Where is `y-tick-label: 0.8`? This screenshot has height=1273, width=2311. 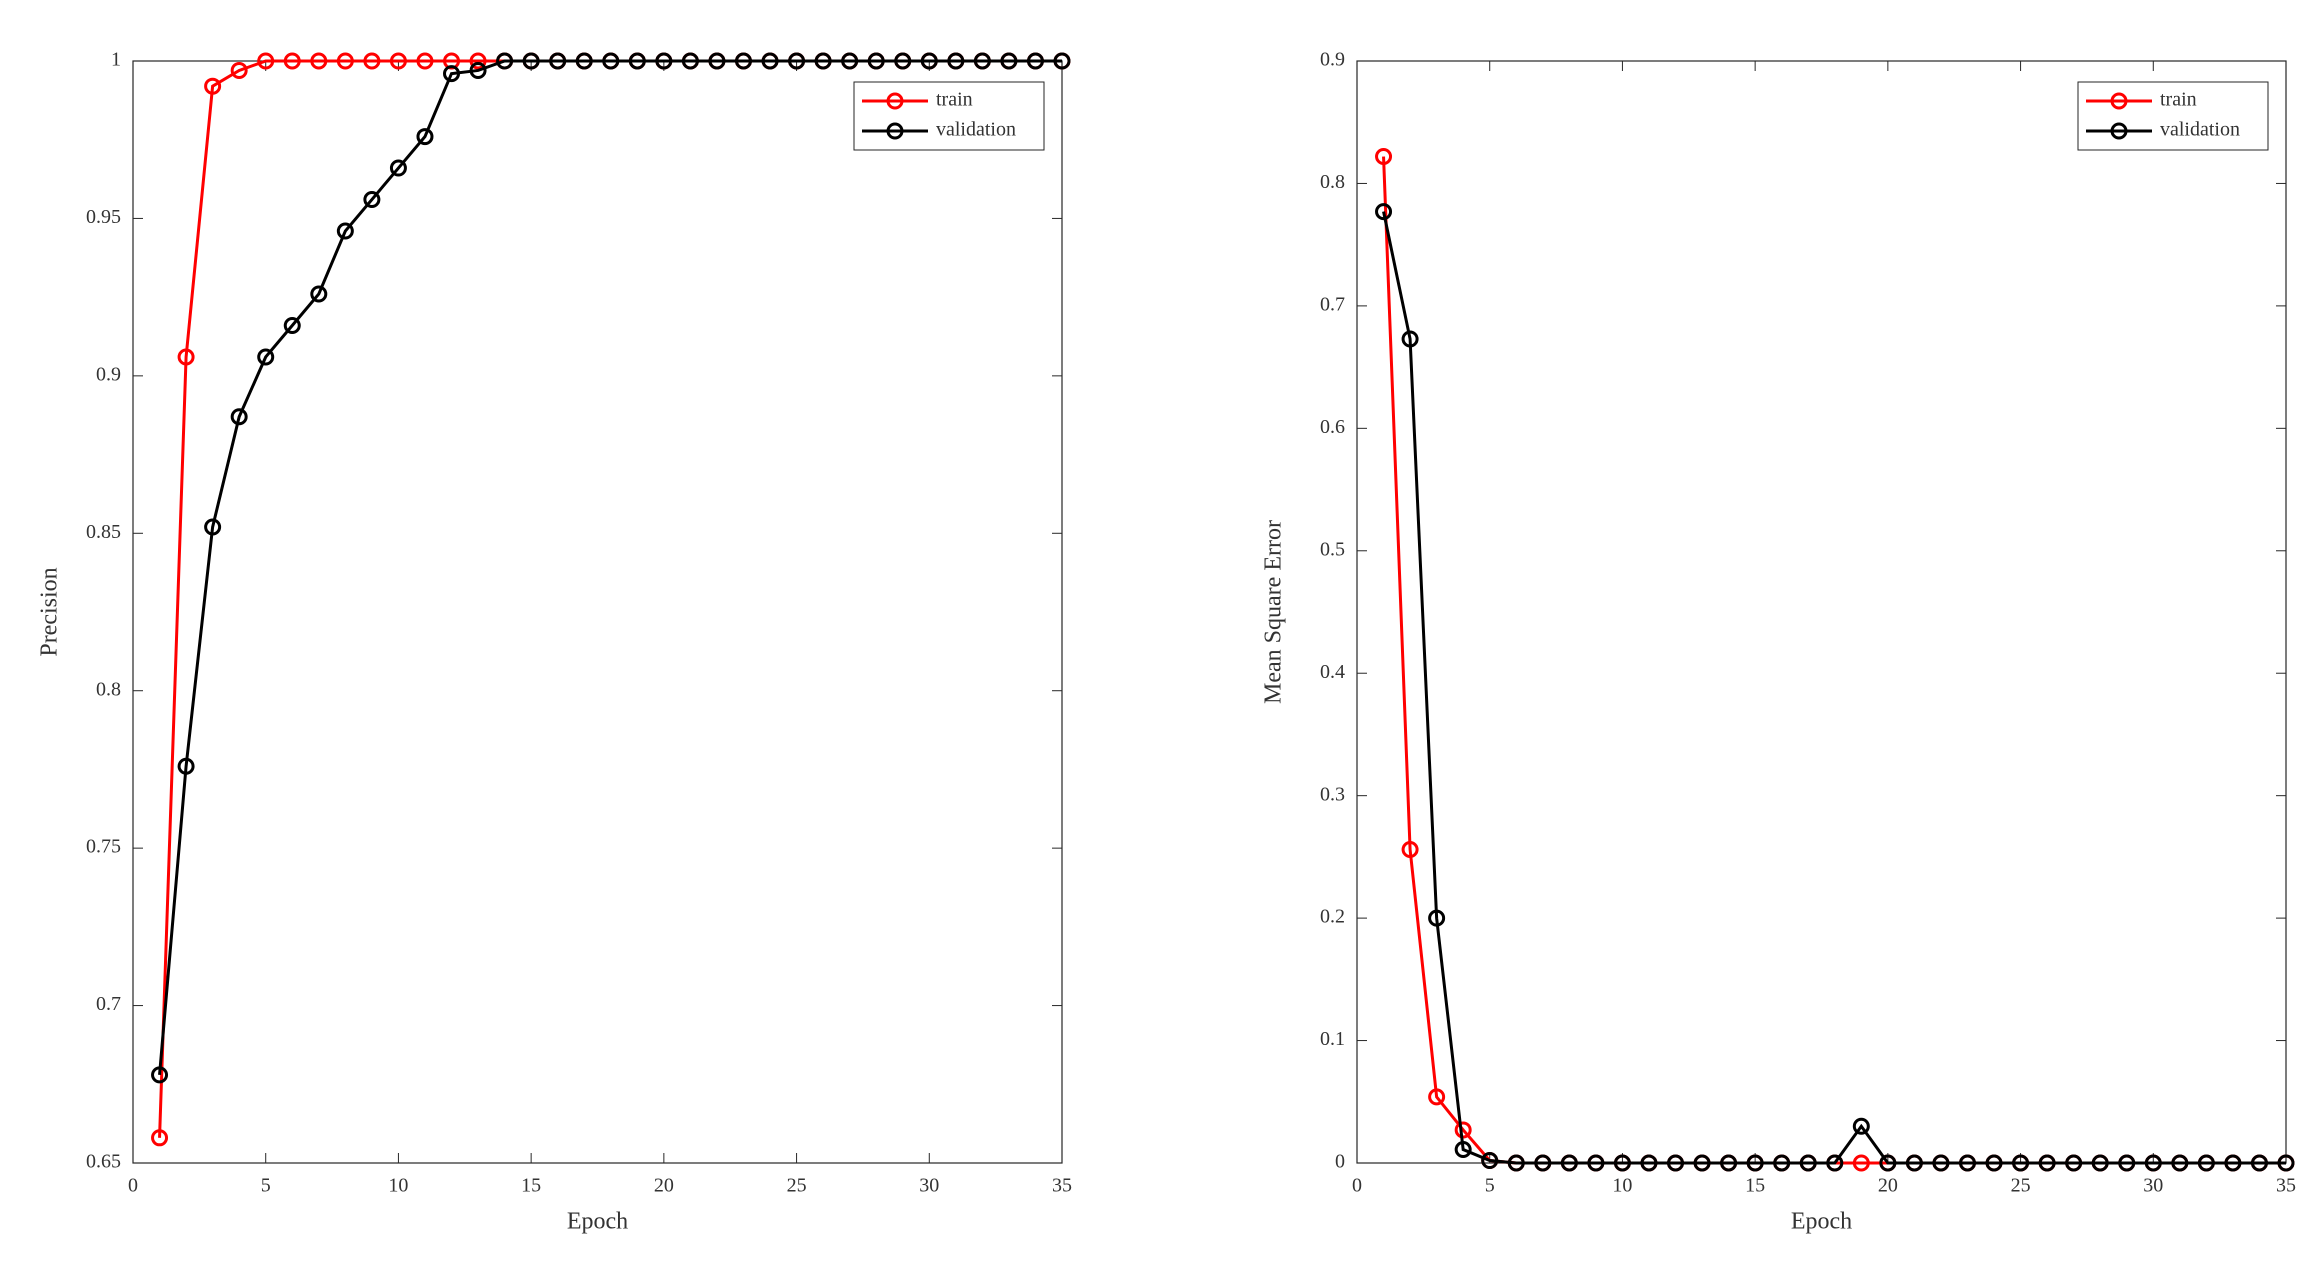
y-tick-label: 0.8 is located at coordinates (108, 689).